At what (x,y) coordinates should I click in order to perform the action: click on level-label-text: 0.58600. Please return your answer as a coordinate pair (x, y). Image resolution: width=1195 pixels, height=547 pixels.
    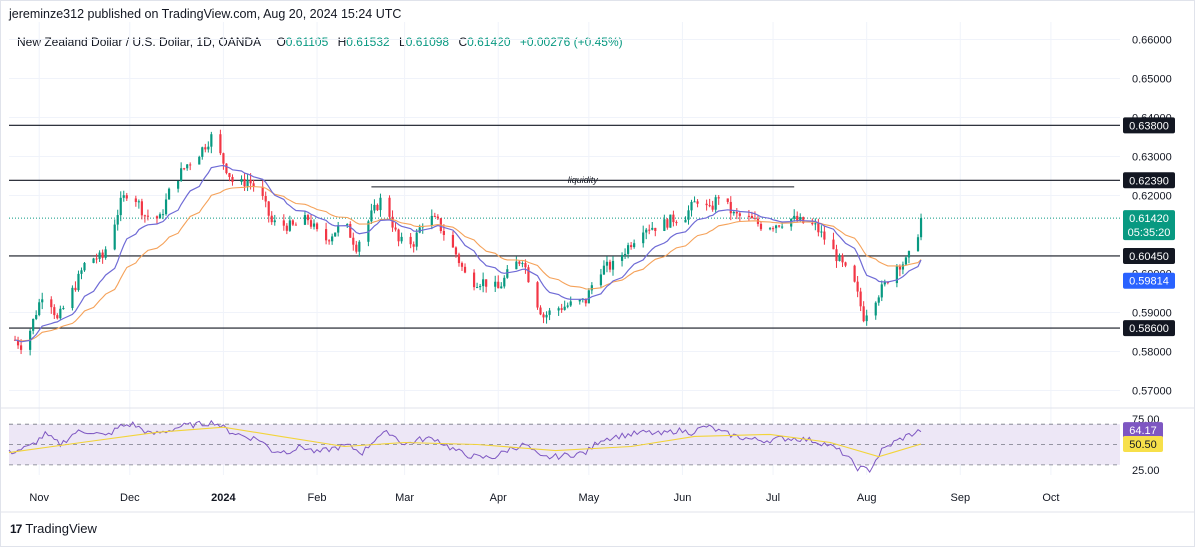
    Looking at the image, I should click on (1149, 329).